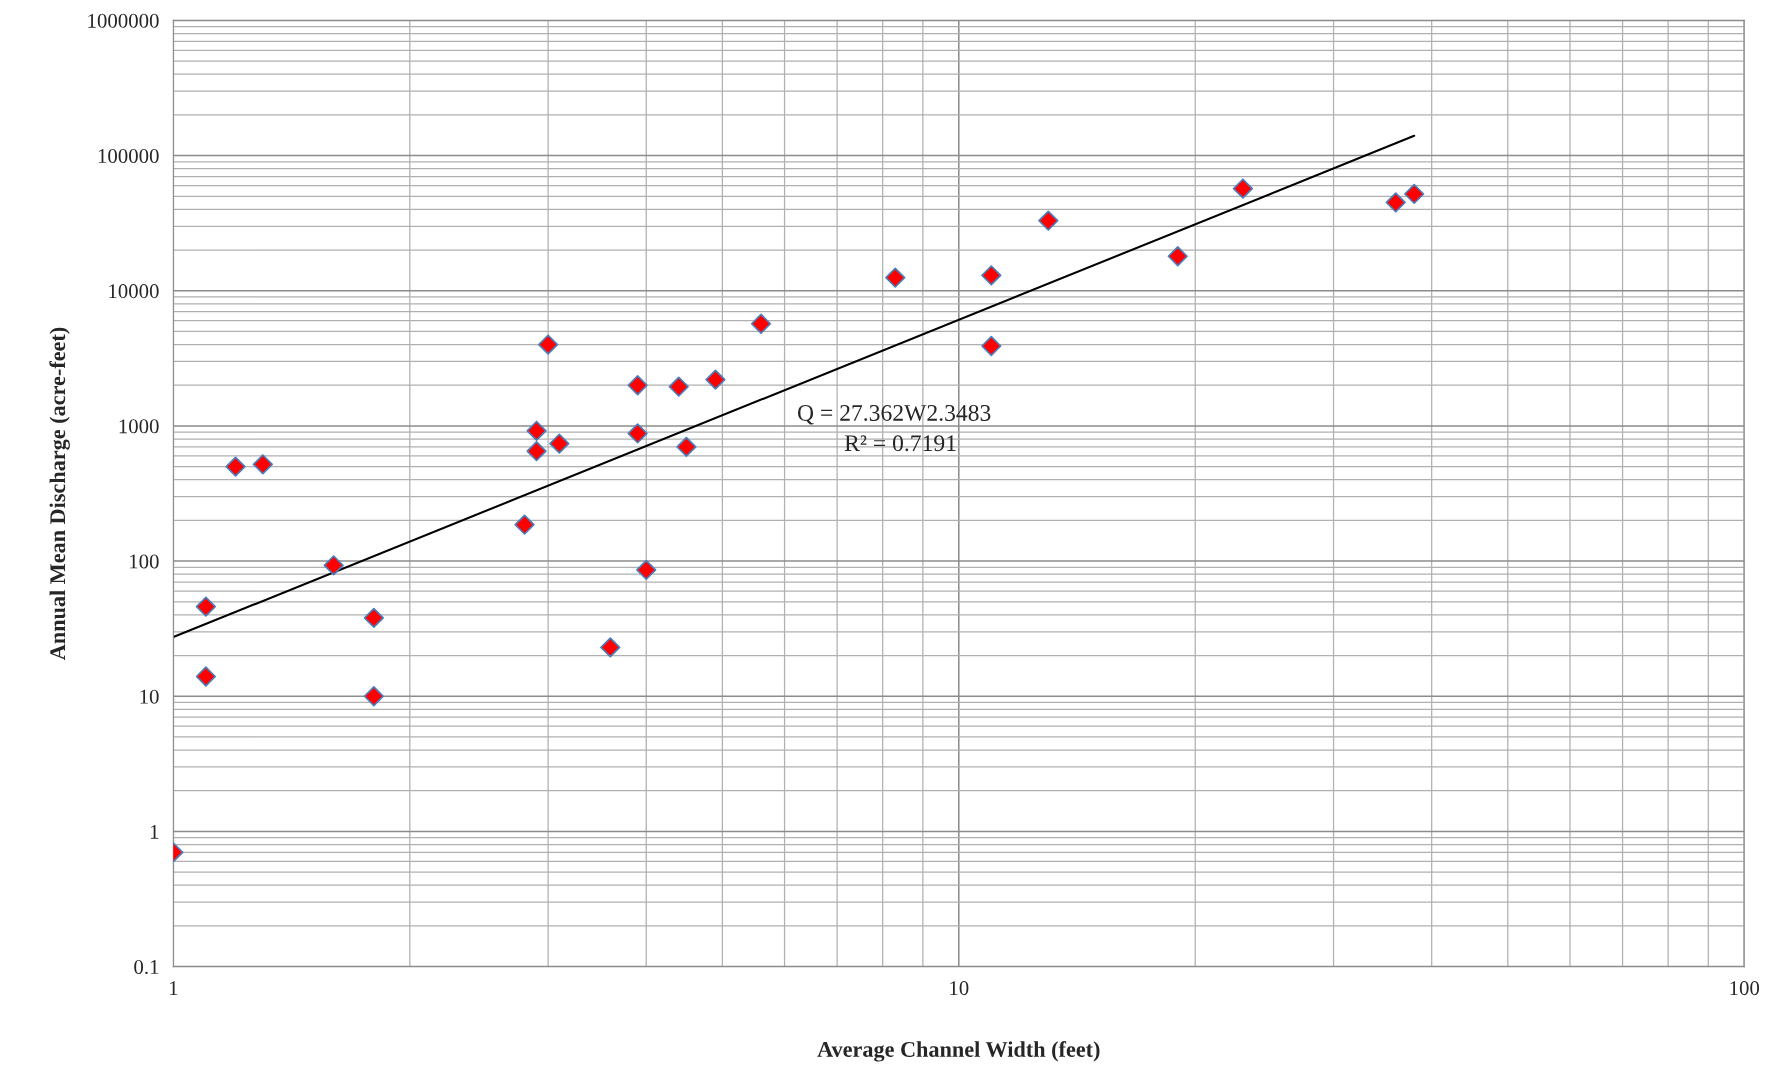 The height and width of the screenshot is (1074, 1769). Describe the element at coordinates (134, 291) in the screenshot. I see `y-tick-label: 10000` at that location.